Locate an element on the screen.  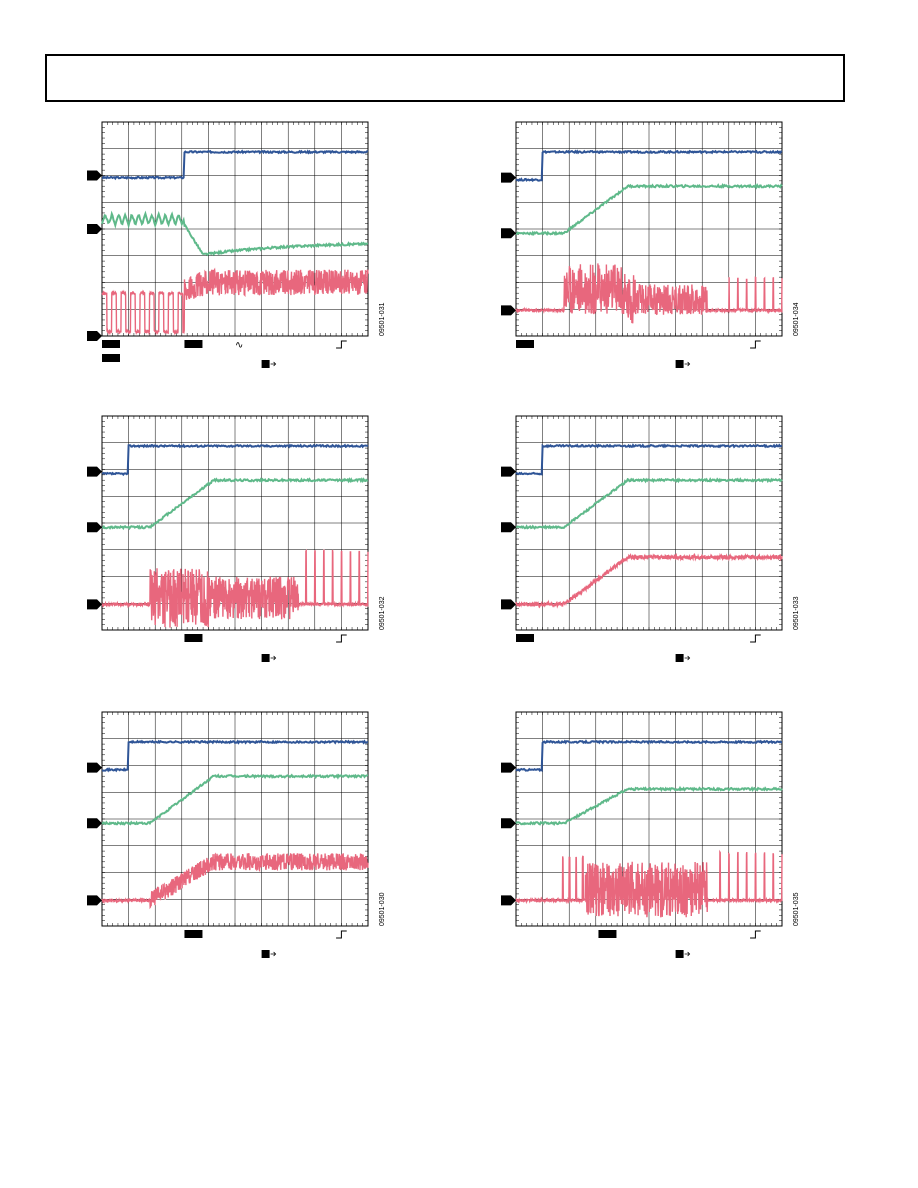
scope-figure: 09501-033 is located at coordinates (655, 543).